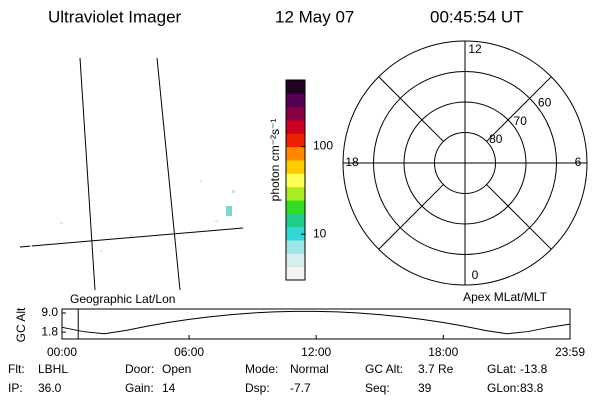 The height and width of the screenshot is (400, 600). Describe the element at coordinates (49, 312) in the screenshot. I see `y-tick-label: 9.0` at that location.